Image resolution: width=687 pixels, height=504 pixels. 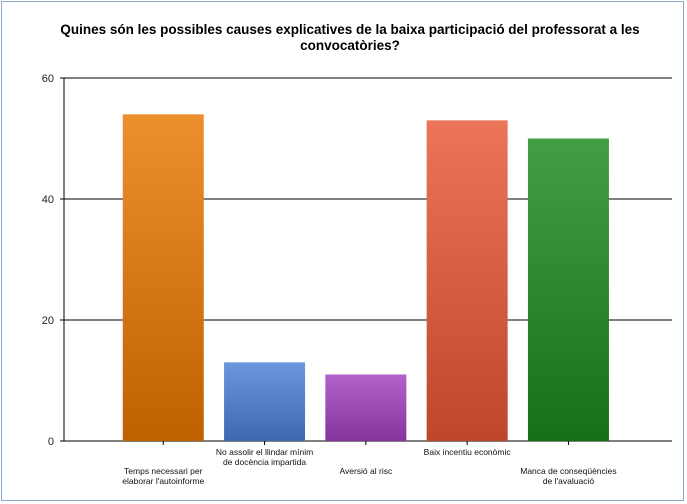 What do you see at coordinates (48, 200) in the screenshot?
I see `y-tick-label: 40` at bounding box center [48, 200].